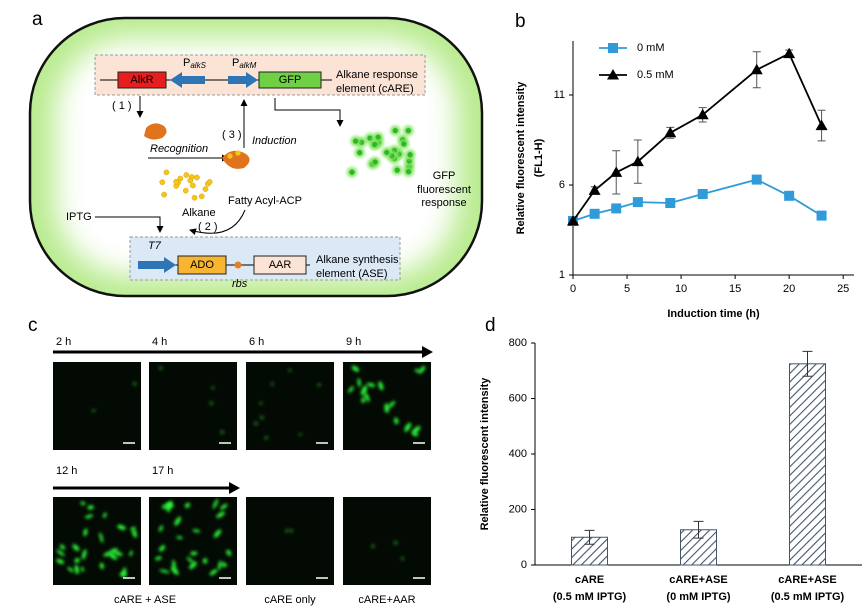 The image size is (868, 611). I want to click on time-label: 6 h, so click(256, 342).